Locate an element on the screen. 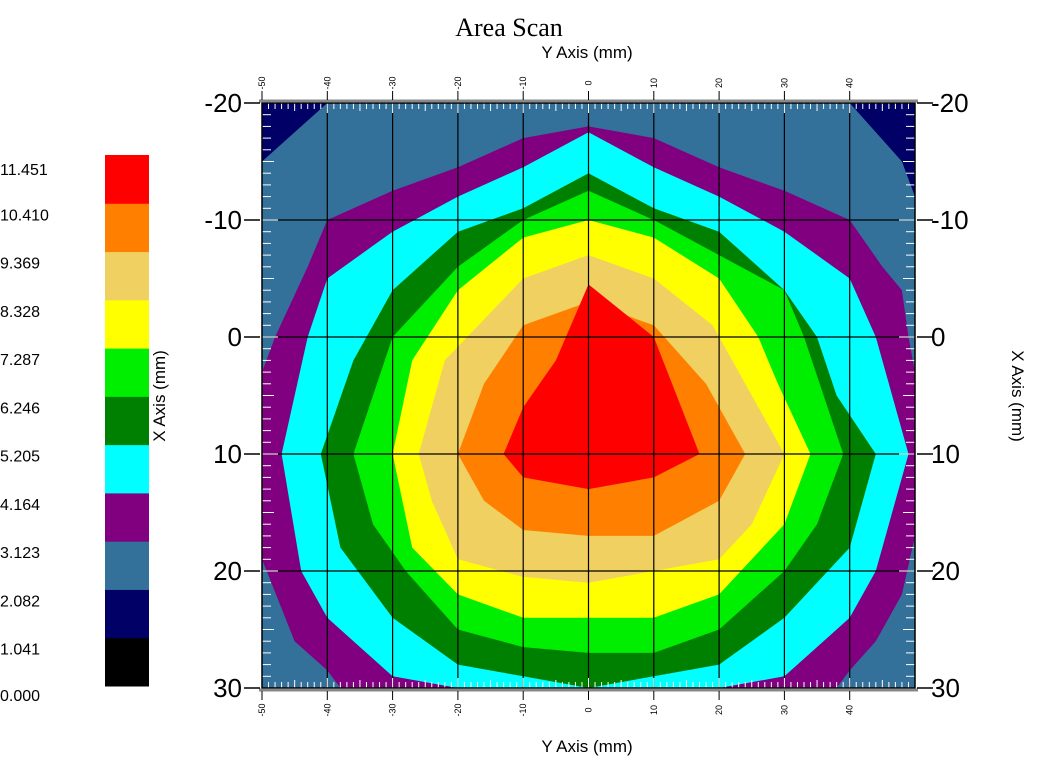 The height and width of the screenshot is (760, 1039). colorbar-label-9: 9.369 is located at coordinates (20, 264).